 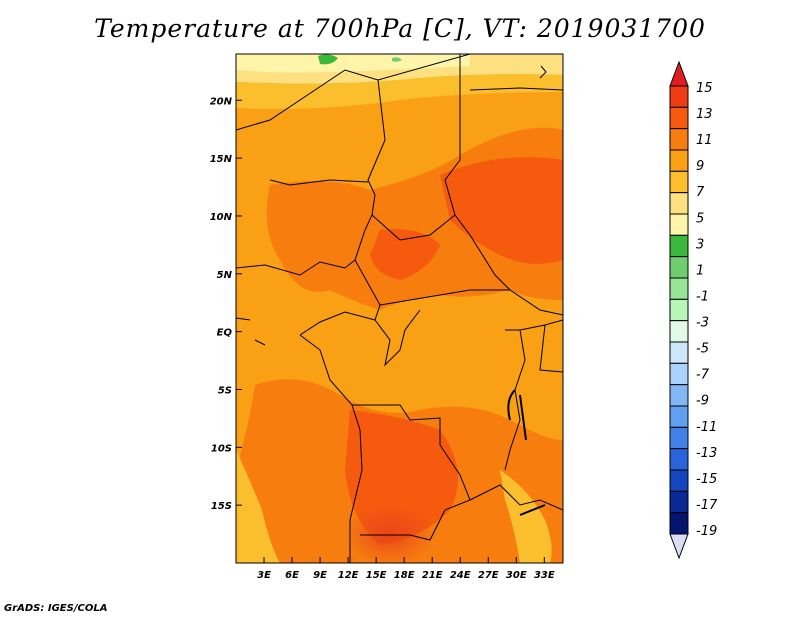 I want to click on lon-tick-label: 33E, so click(x=544, y=575).